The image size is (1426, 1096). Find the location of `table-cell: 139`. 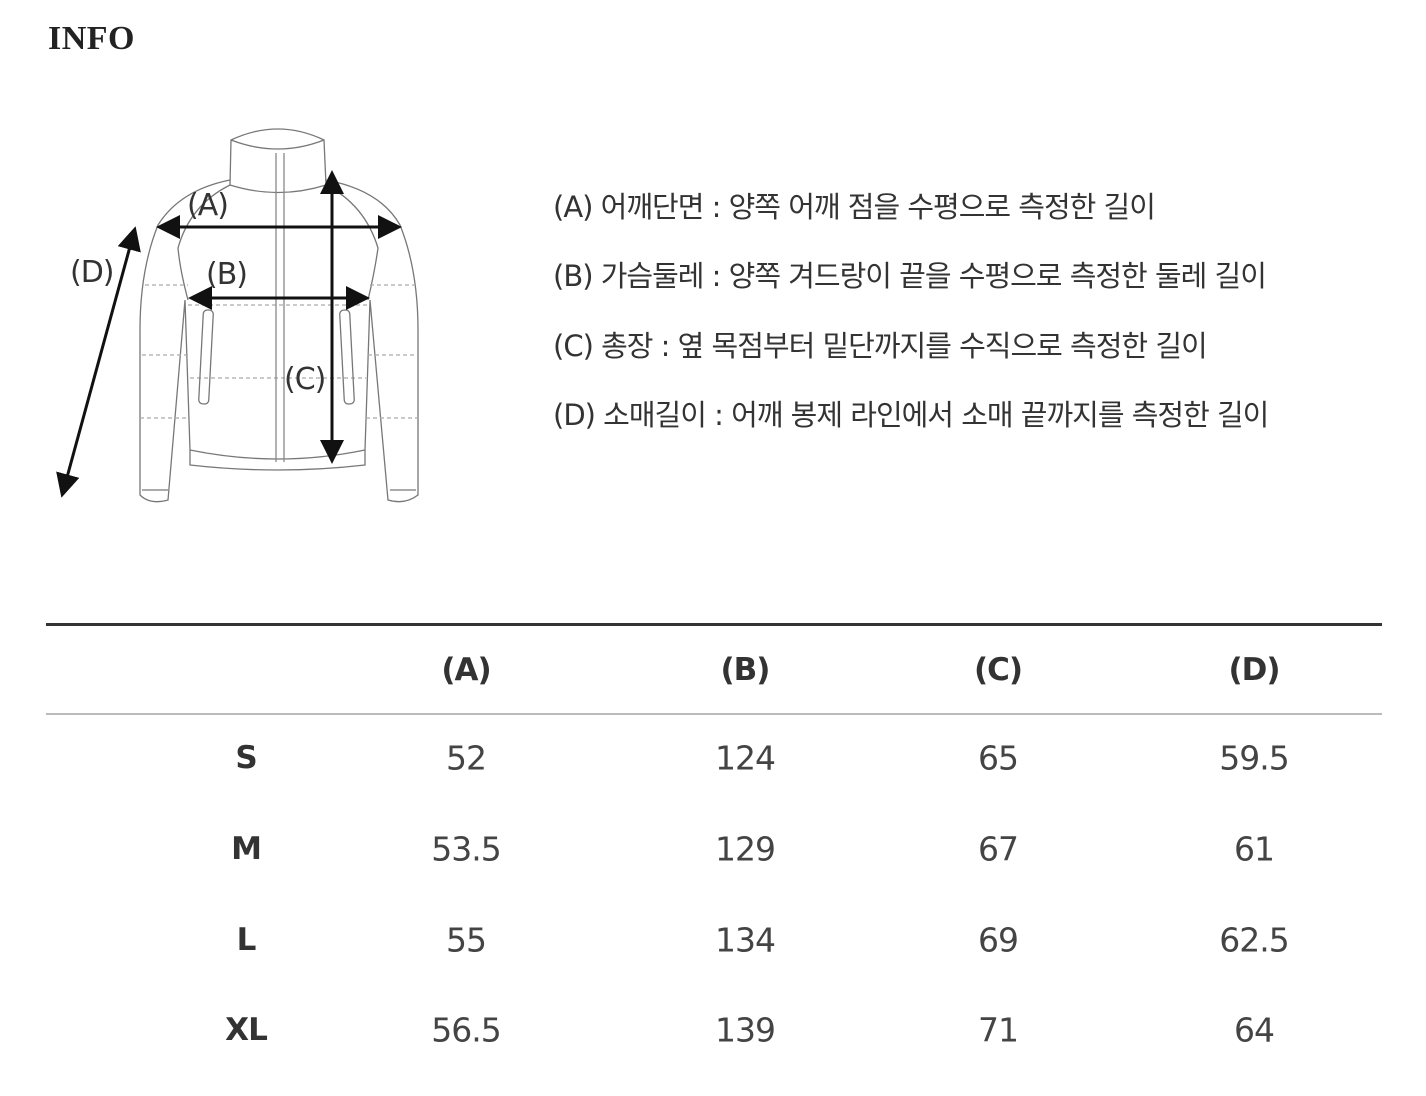

table-cell: 139 is located at coordinates (745, 1030).